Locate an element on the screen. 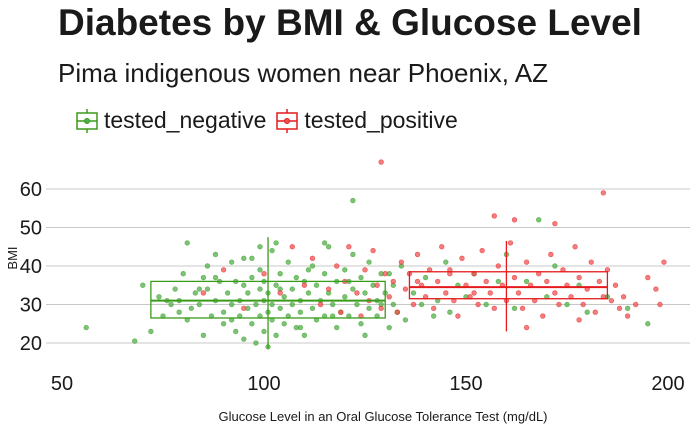 This screenshot has height=432, width=700. y-tick-50: 50 is located at coordinates (31, 229).